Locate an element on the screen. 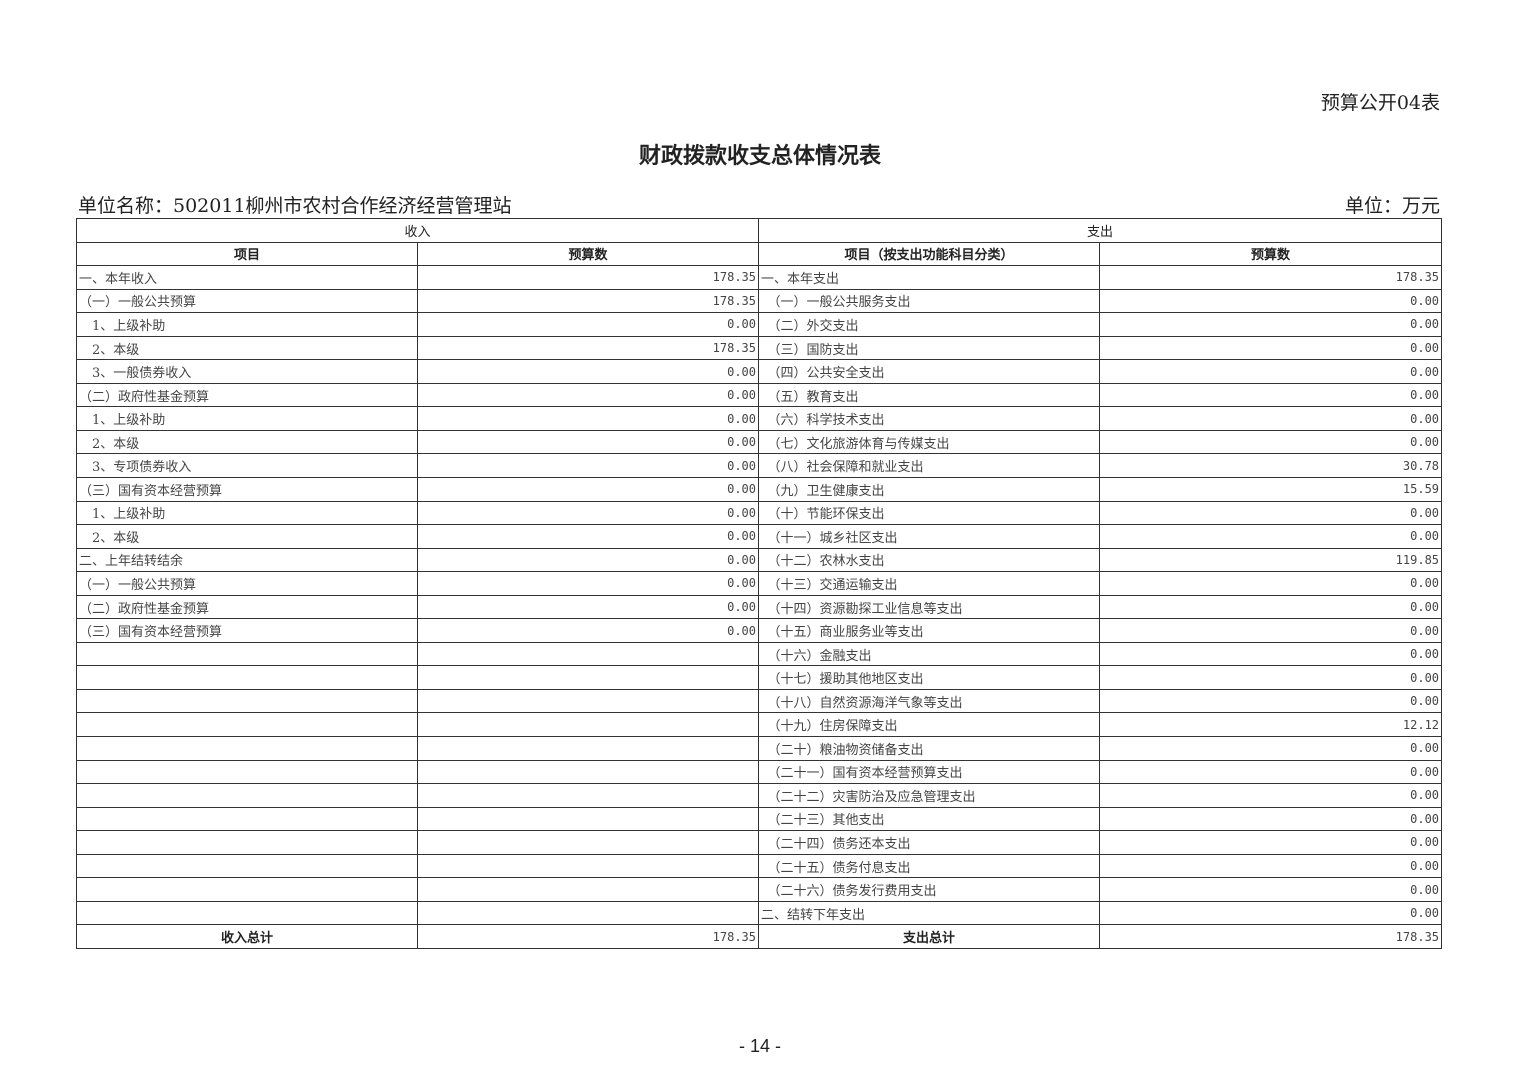 This screenshot has width=1520, height=1074. table-row: （十八）自然资源海洋气象等支出 0.00 is located at coordinates (759, 701).